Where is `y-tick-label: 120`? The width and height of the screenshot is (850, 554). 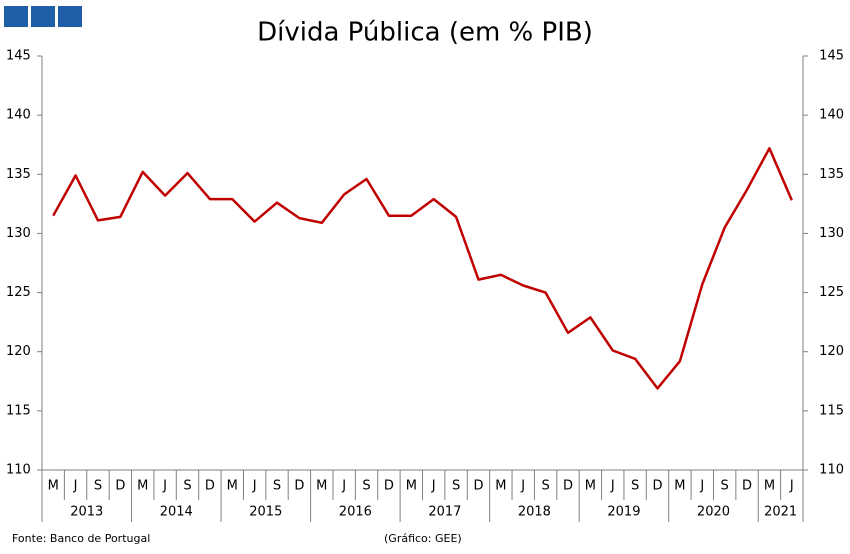
y-tick-label: 120 is located at coordinates (18, 351).